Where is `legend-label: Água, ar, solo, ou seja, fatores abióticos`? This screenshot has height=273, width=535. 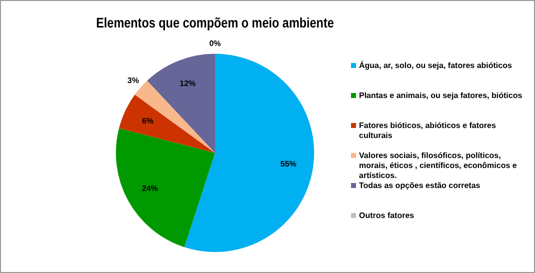
legend-label: Água, ar, solo, ou seja, fatores abióticos is located at coordinates (435, 66).